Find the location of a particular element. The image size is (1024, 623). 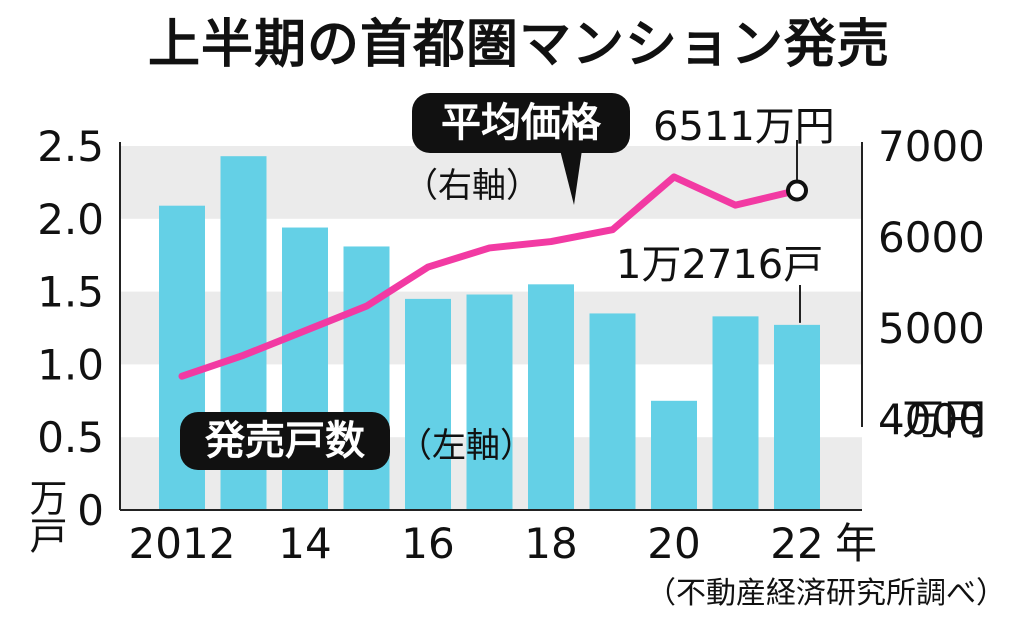

bar-2016 is located at coordinates (428, 404).